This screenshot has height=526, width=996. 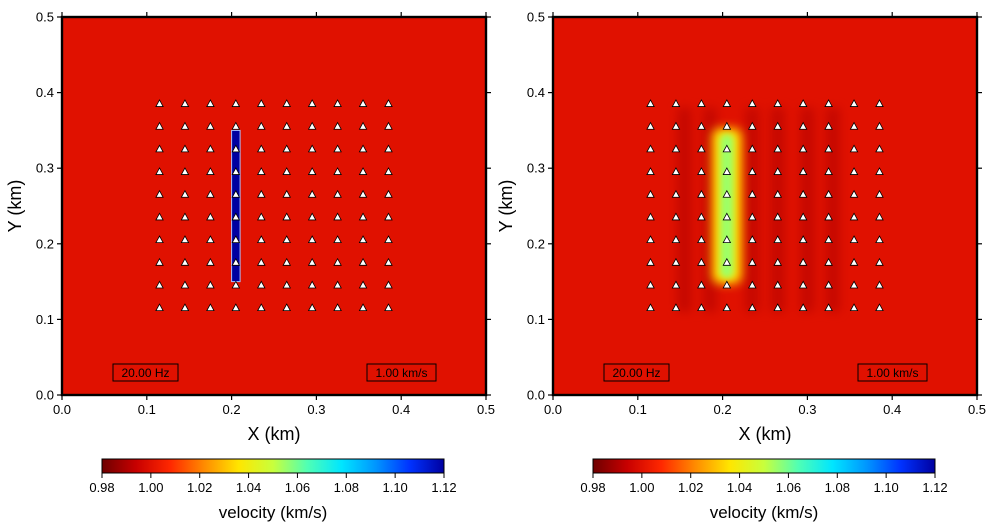 I want to click on x-tick-label: 0.2, so click(x=232, y=409).